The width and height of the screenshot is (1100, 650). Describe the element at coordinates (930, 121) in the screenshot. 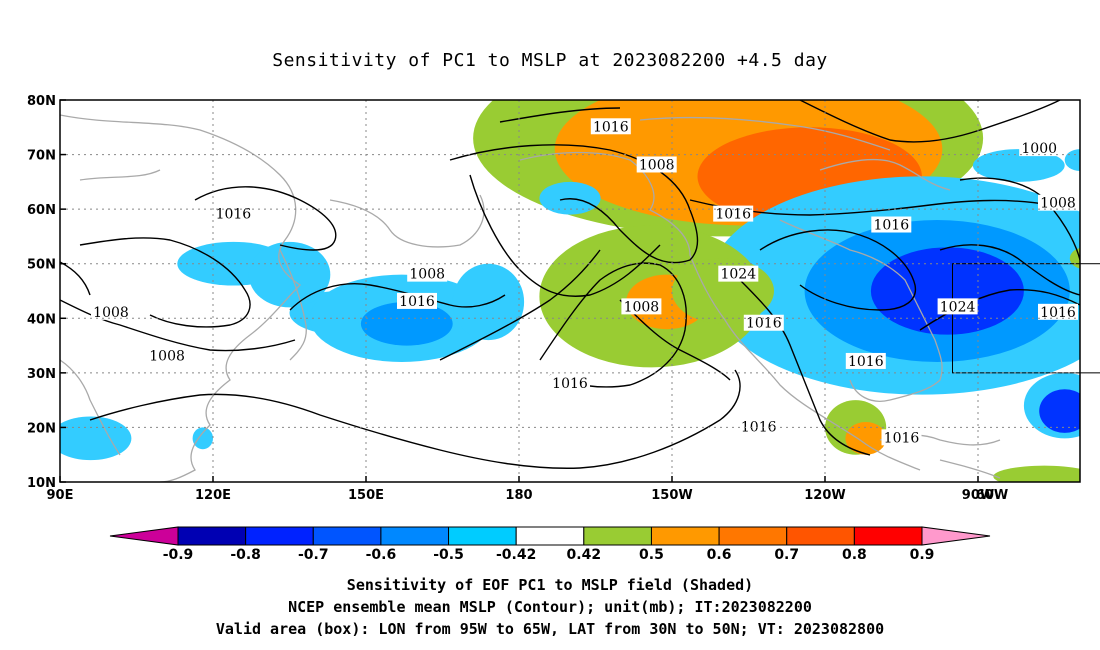

I see `contour-1000-arctic` at that location.